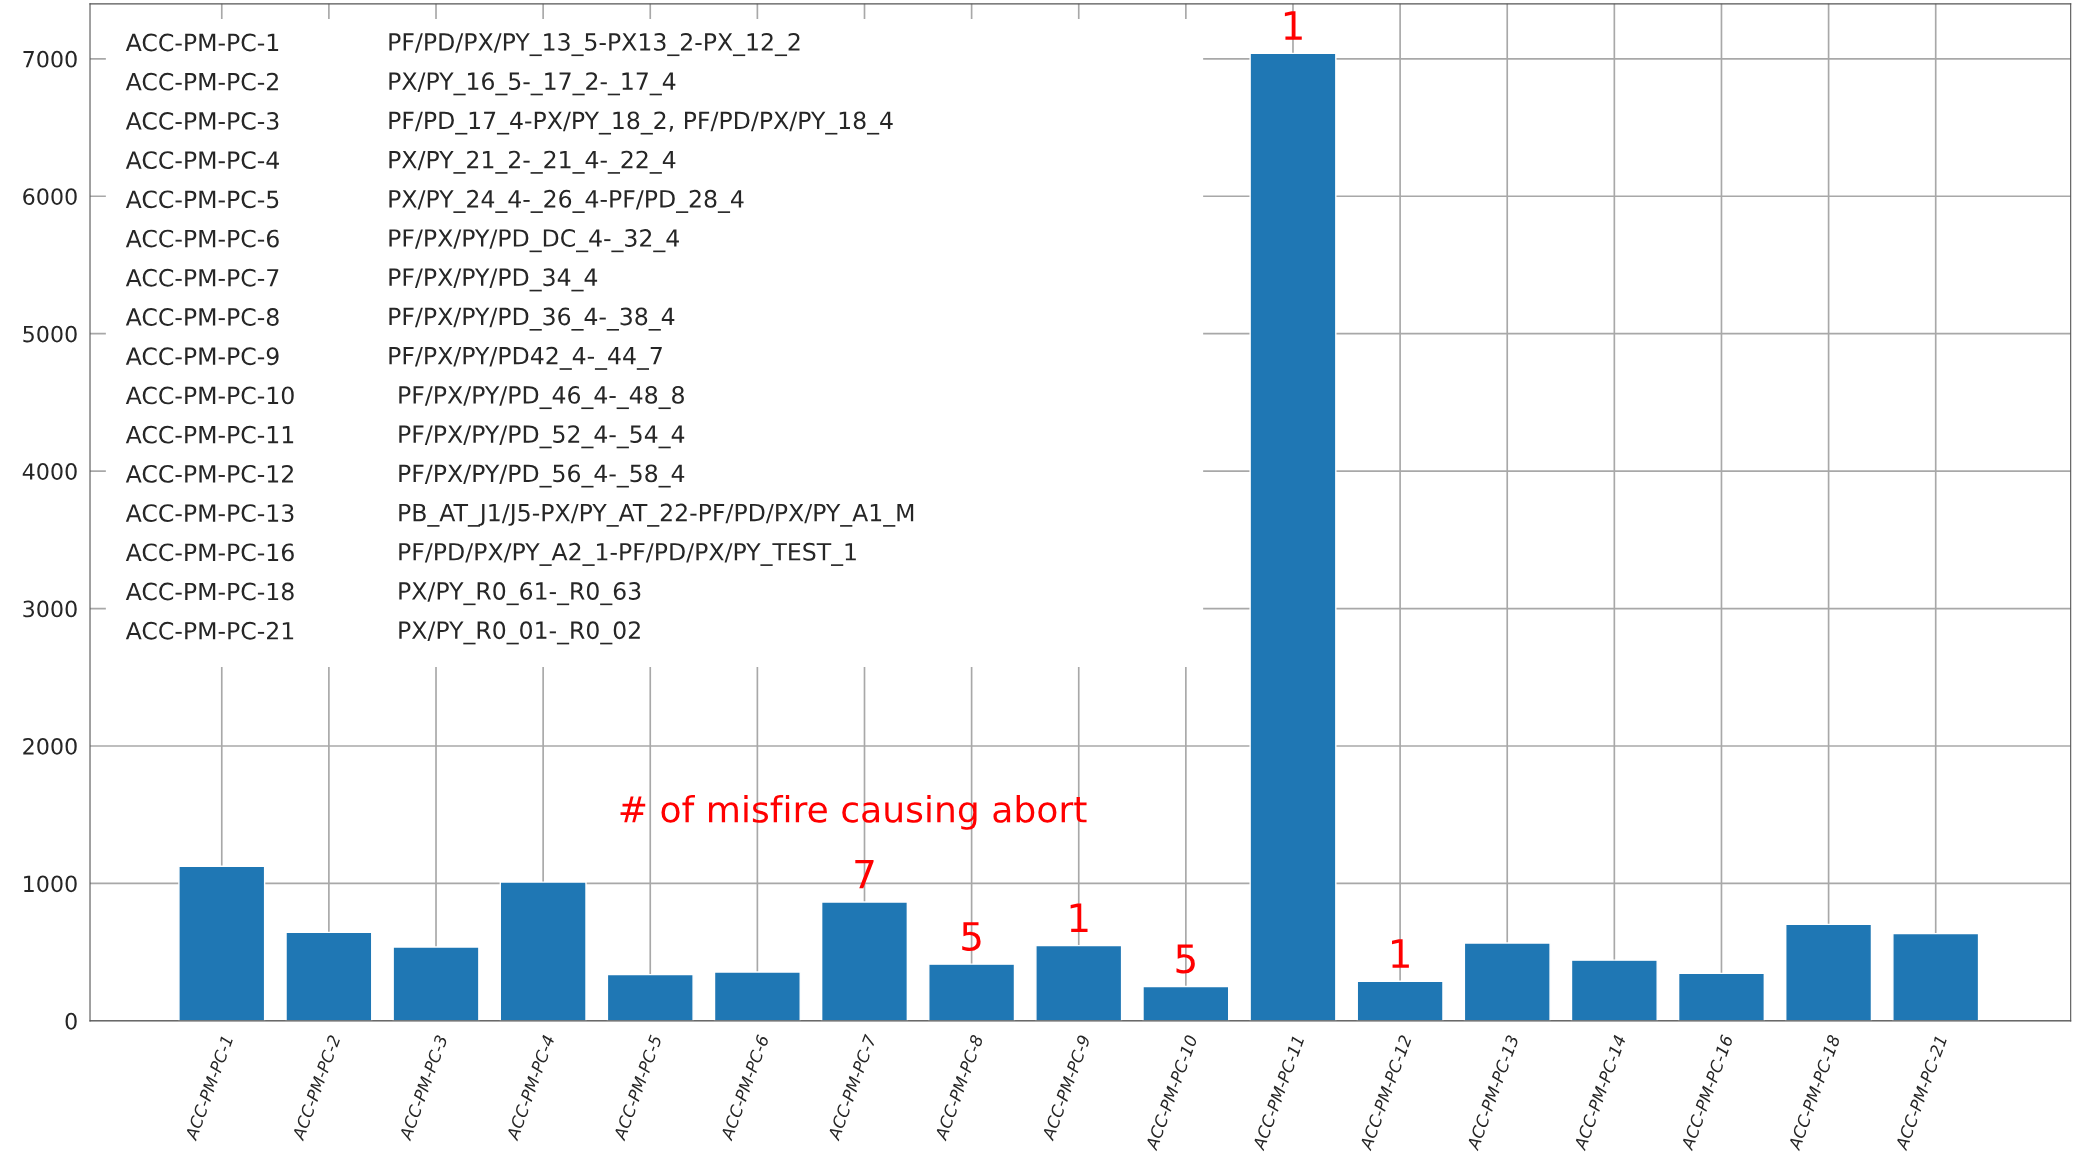 Image resolution: width=2074 pixels, height=1169 pixels. What do you see at coordinates (434, 201) in the screenshot?
I see `text: ACC-PM-PC-5 PX/PY_24_4-_26_4-PF/PD_28_4` at bounding box center [434, 201].